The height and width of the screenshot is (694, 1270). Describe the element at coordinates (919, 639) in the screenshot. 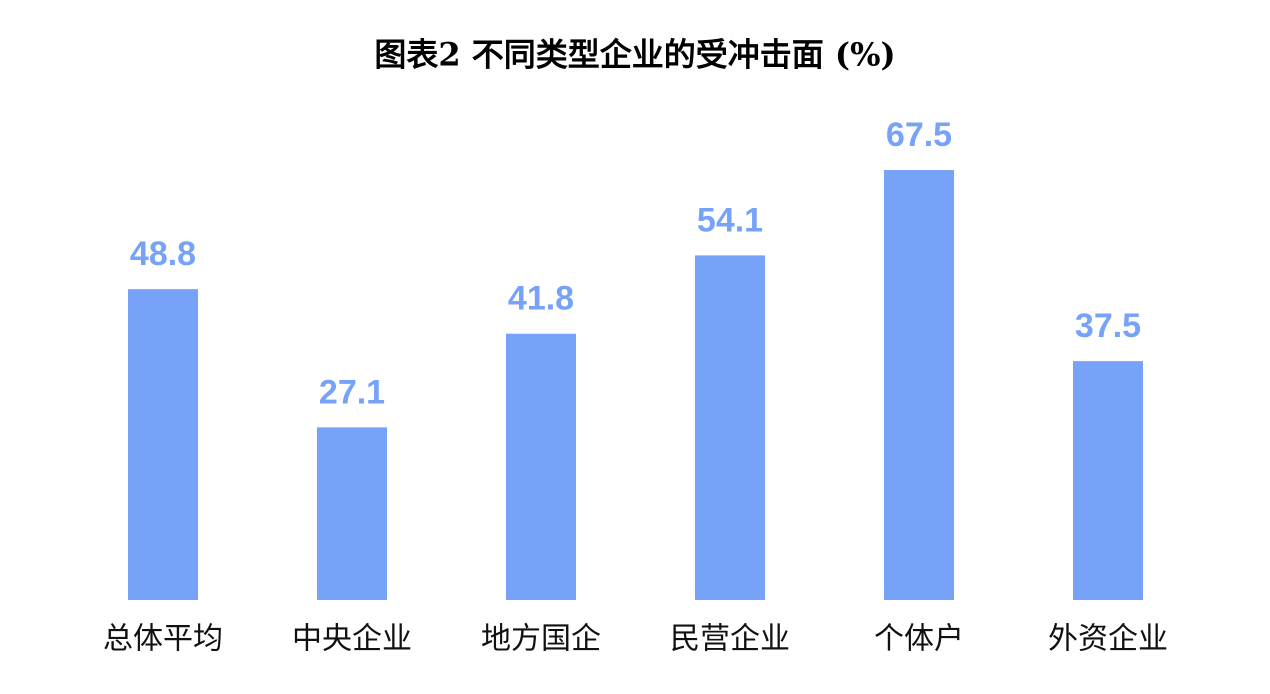

I see `x-tick-label: 个体户` at that location.